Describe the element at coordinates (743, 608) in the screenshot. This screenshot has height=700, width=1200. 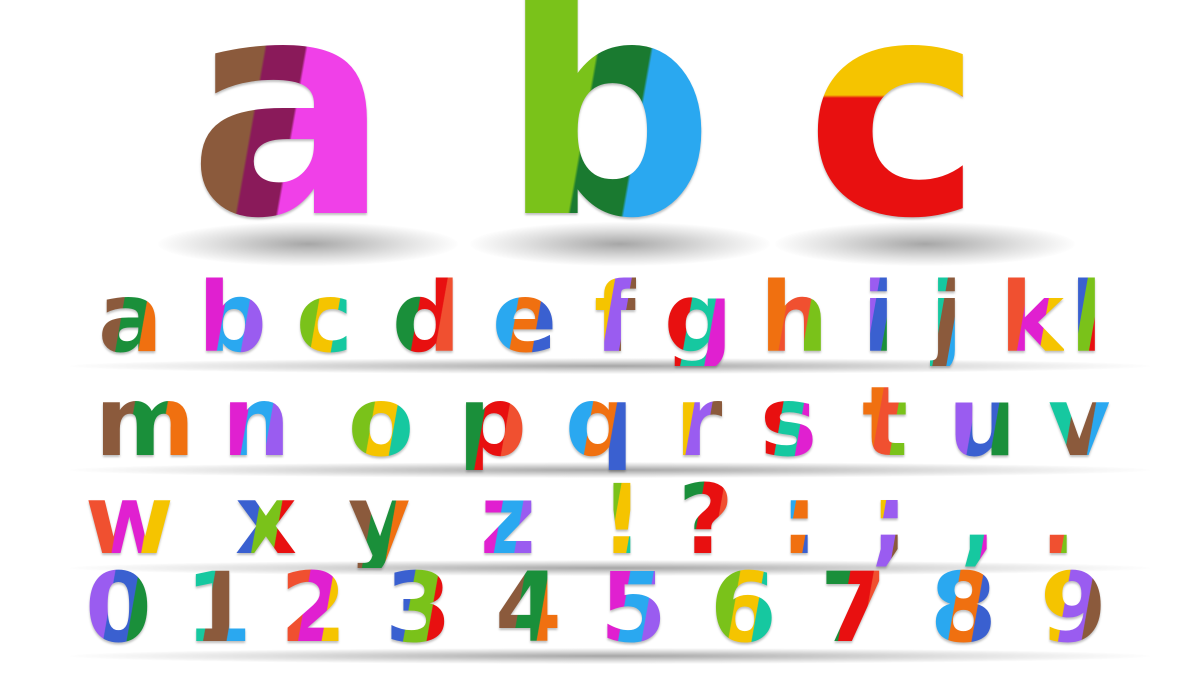
I see `glyph-6: 6` at that location.